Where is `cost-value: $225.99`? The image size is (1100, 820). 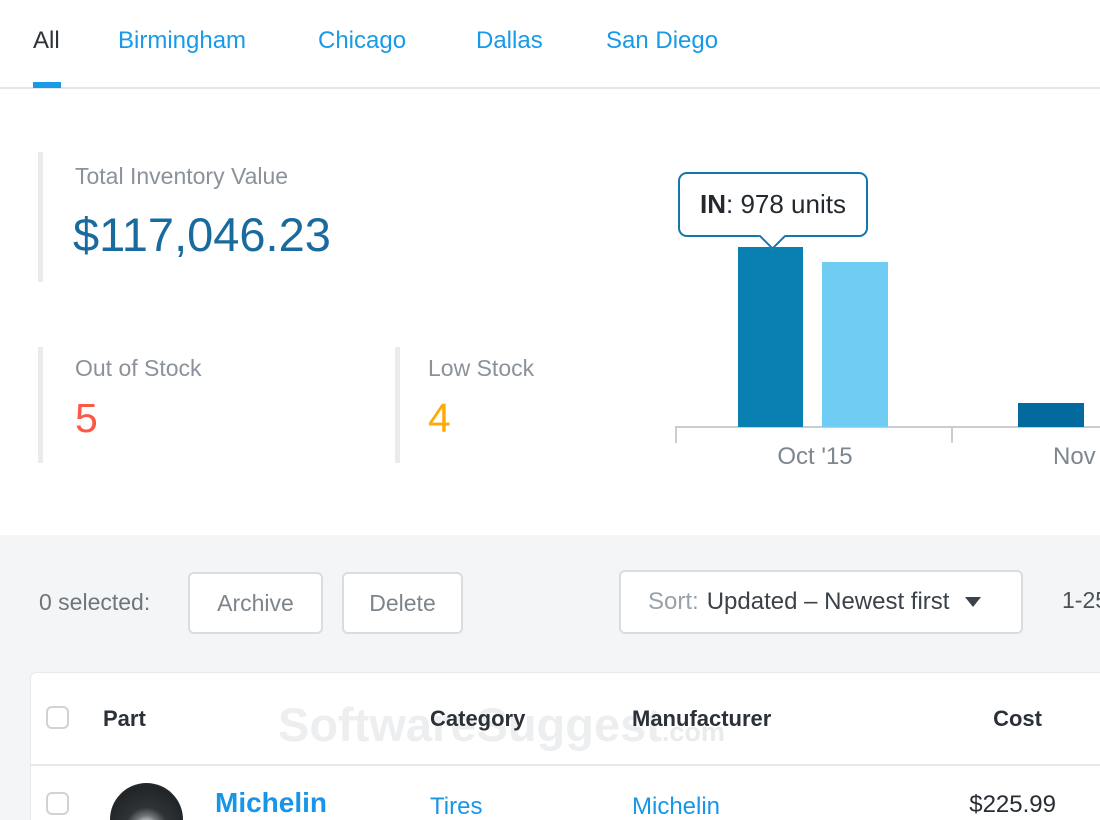
cost-value: $225.99 is located at coordinates (1012, 804).